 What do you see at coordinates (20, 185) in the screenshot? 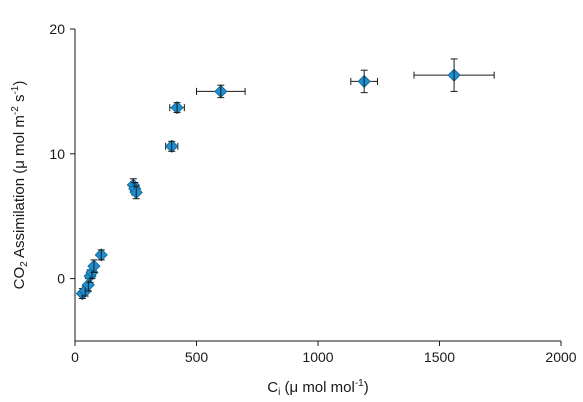
I see `y-axis-title: CO2 Assimilation (μ mol m-2 s-1)` at bounding box center [20, 185].